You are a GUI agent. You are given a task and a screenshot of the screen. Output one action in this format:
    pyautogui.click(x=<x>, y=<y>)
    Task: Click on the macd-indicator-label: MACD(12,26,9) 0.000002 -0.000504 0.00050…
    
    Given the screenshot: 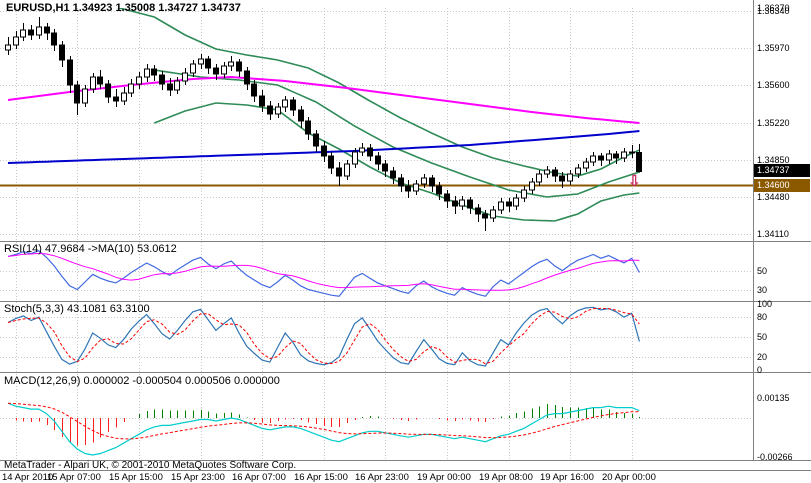 What is the action you would take?
    pyautogui.click(x=142, y=381)
    